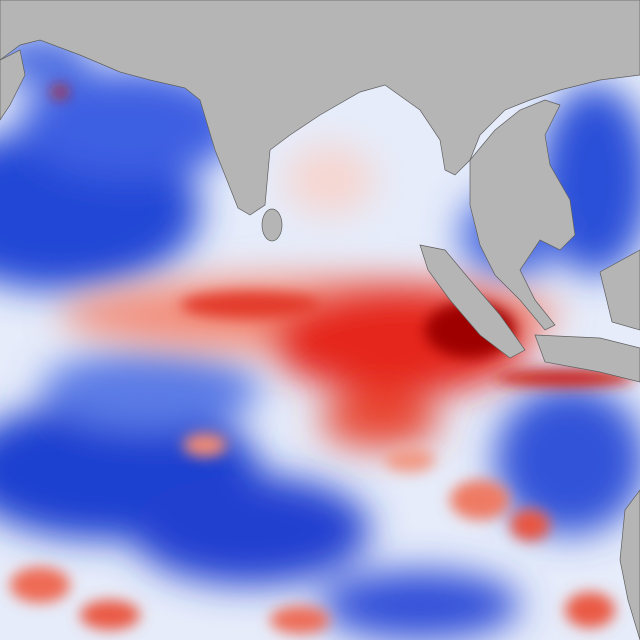  I want to click on sumatra, so click(472, 301).